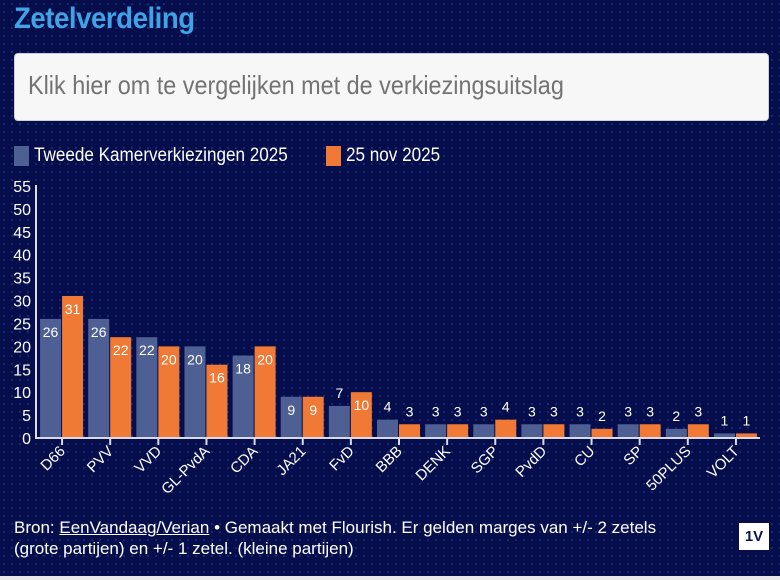  Describe the element at coordinates (362, 405) in the screenshot. I see `bar-value-label: 10` at that location.